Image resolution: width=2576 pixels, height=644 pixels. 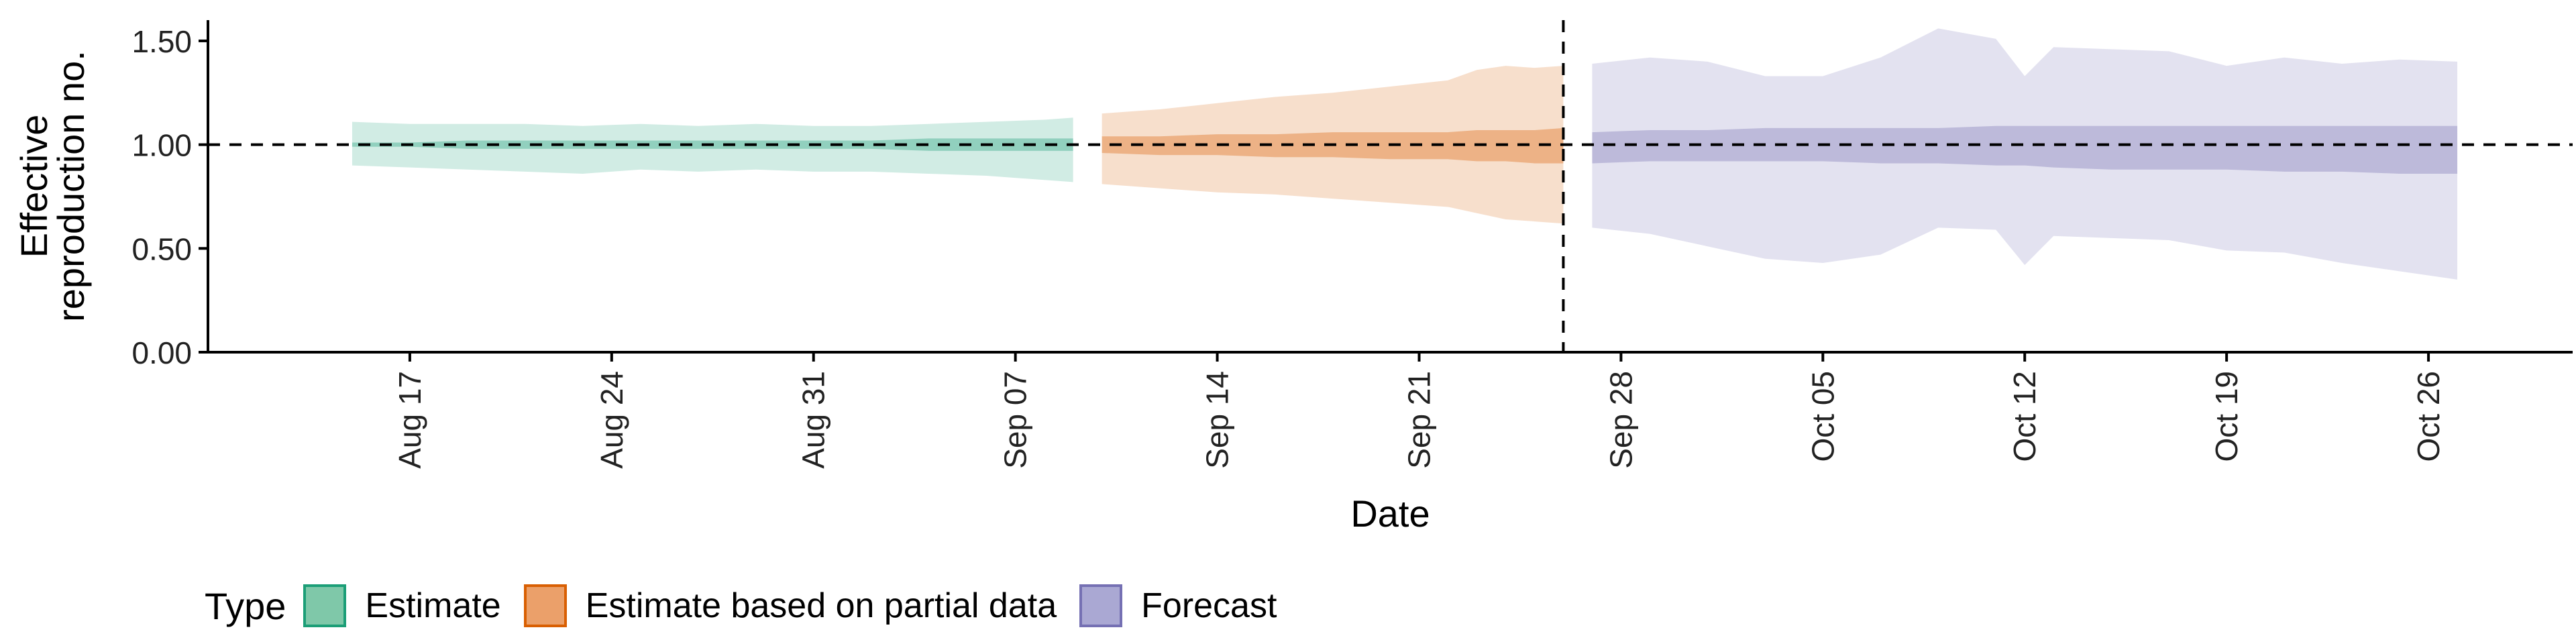 I want to click on legend-item-estimate: Estimate, so click(x=402, y=605).